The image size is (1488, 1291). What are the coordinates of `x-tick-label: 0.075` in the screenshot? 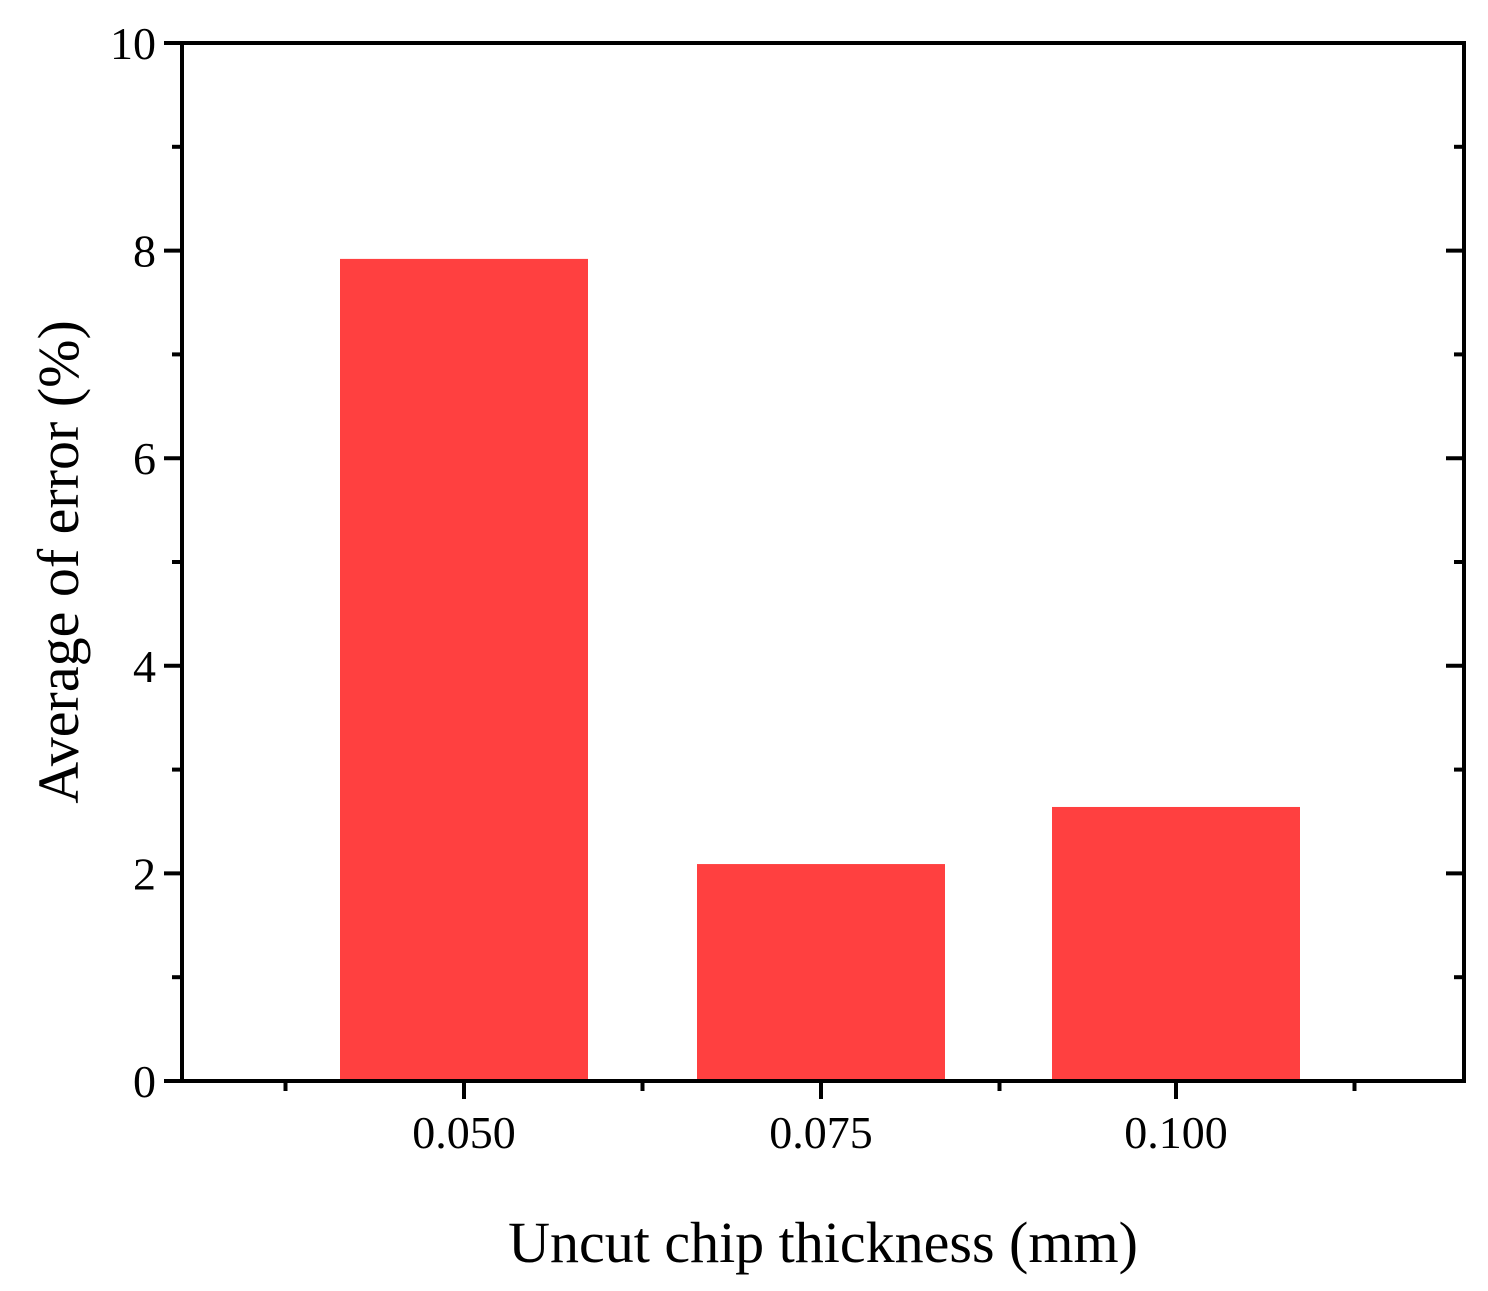 It's located at (821, 1132).